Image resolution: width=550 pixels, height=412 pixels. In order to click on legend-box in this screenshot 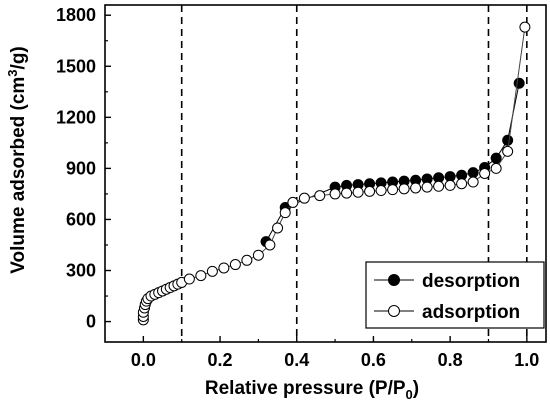, I will do `click(455, 295)`.